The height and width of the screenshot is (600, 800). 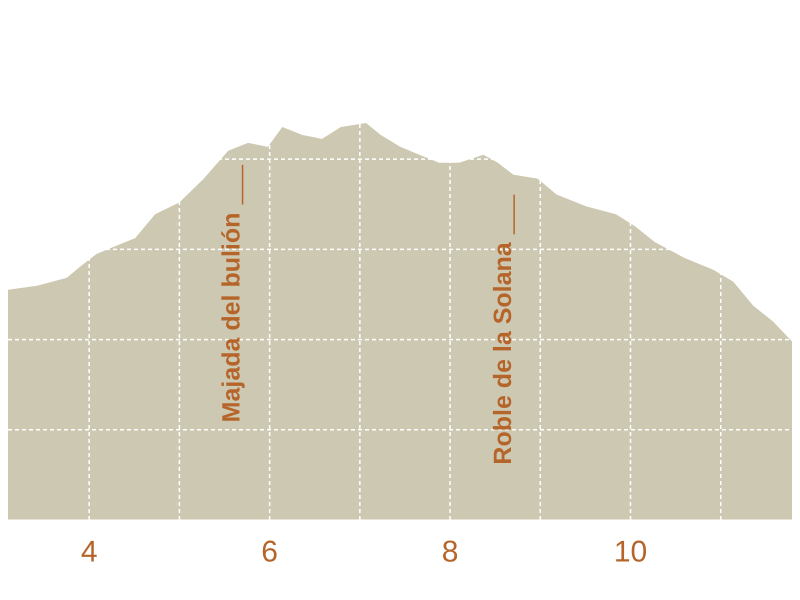 What do you see at coordinates (503, 353) in the screenshot?
I see `ref-line-label: Roble de la Solana` at bounding box center [503, 353].